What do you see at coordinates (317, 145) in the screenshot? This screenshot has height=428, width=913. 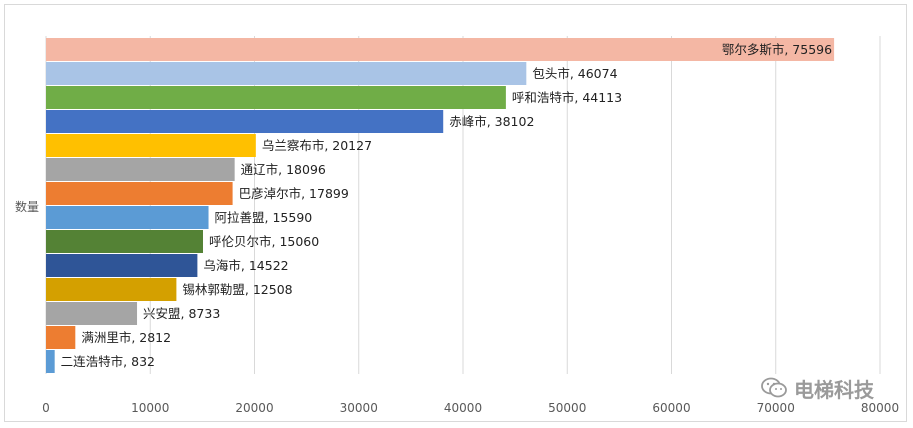 I see `data-label: 乌兰察布市, 20127` at bounding box center [317, 145].